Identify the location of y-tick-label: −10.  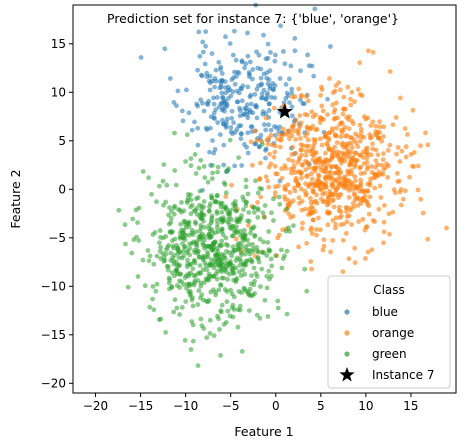
(53, 286).